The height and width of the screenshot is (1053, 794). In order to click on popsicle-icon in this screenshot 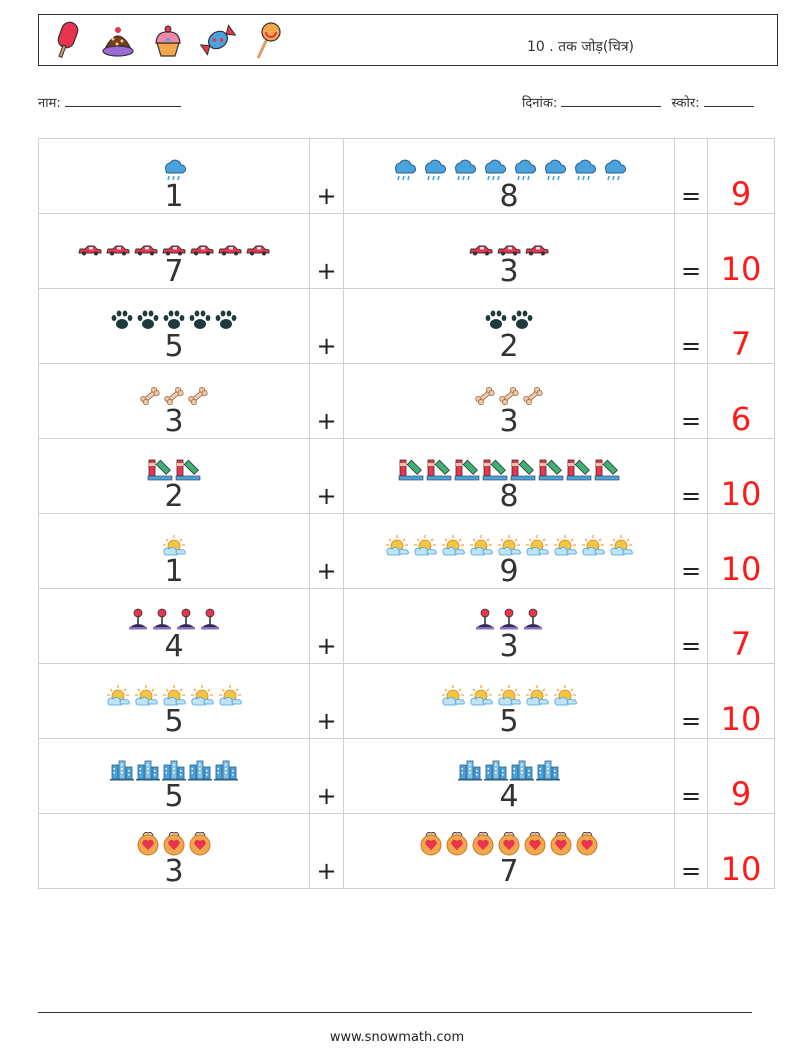, I will do `click(68, 40)`.